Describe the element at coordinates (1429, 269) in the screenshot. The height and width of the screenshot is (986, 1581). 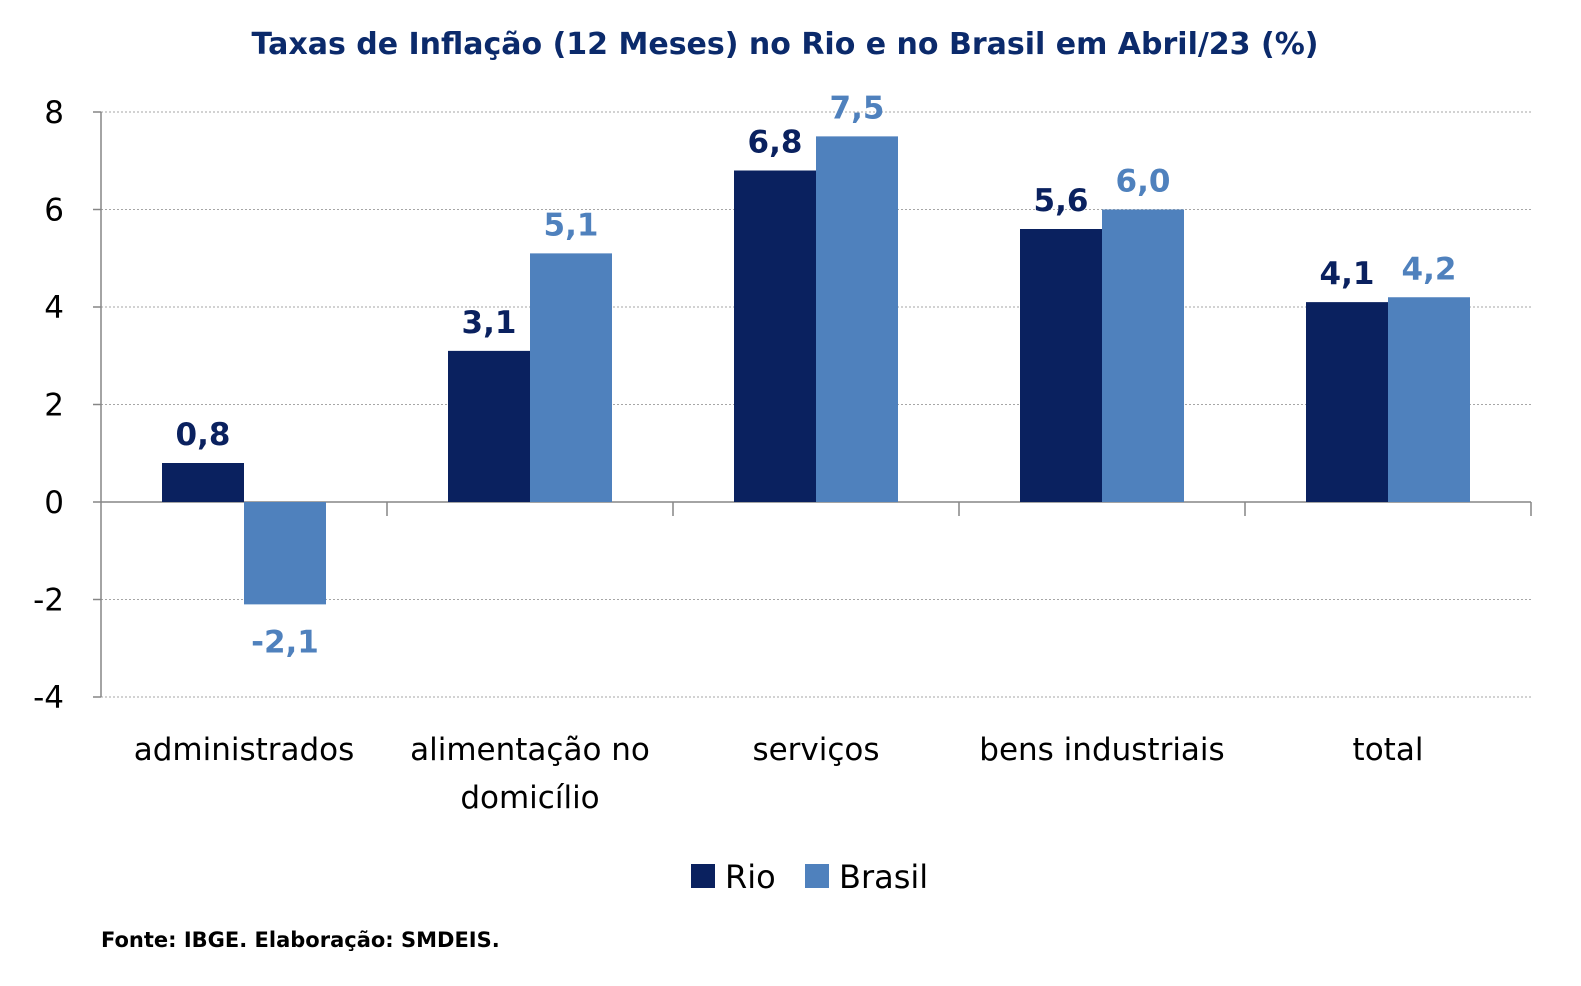
I see `data-label: 4,2` at that location.